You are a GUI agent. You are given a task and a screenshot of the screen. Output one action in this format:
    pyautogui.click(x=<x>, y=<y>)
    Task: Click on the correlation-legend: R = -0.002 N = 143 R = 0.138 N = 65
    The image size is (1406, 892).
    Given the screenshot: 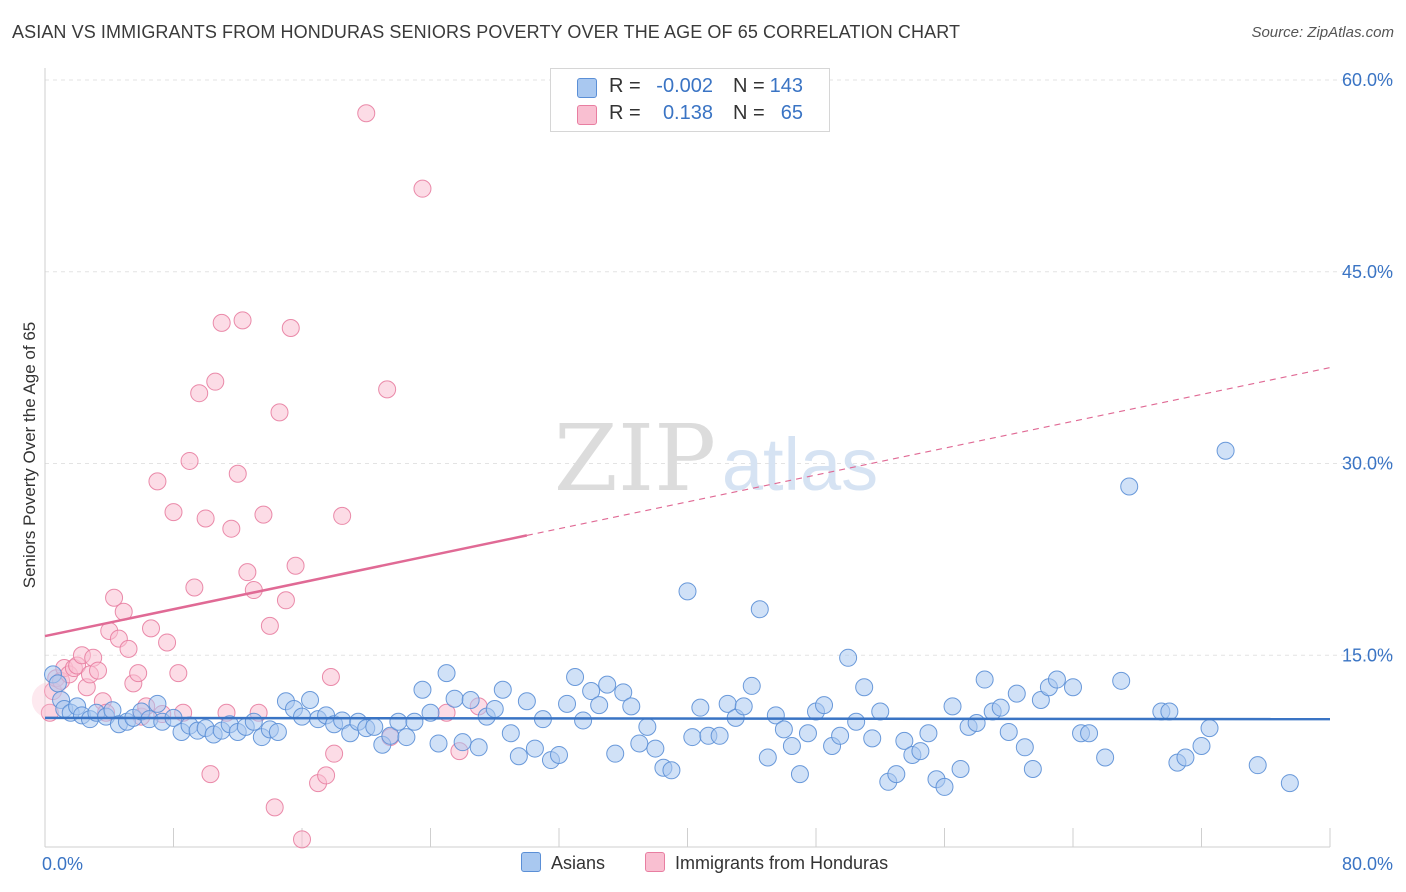 What is the action you would take?
    pyautogui.click(x=690, y=100)
    